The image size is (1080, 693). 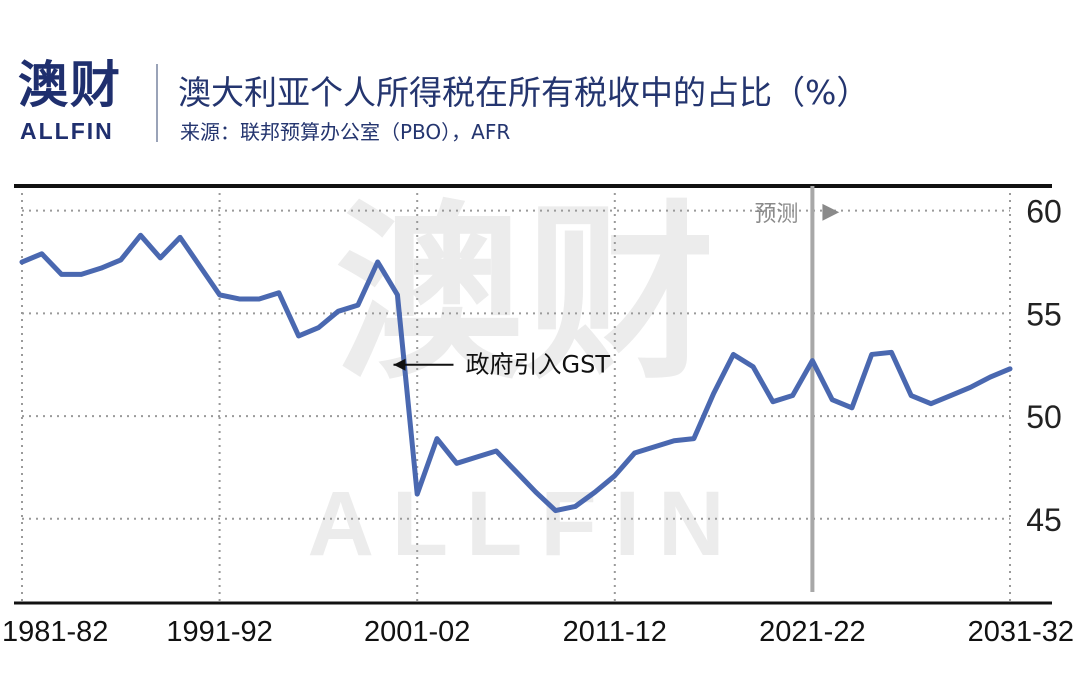 I want to click on x-tick-label: 2021-22, so click(x=812, y=632).